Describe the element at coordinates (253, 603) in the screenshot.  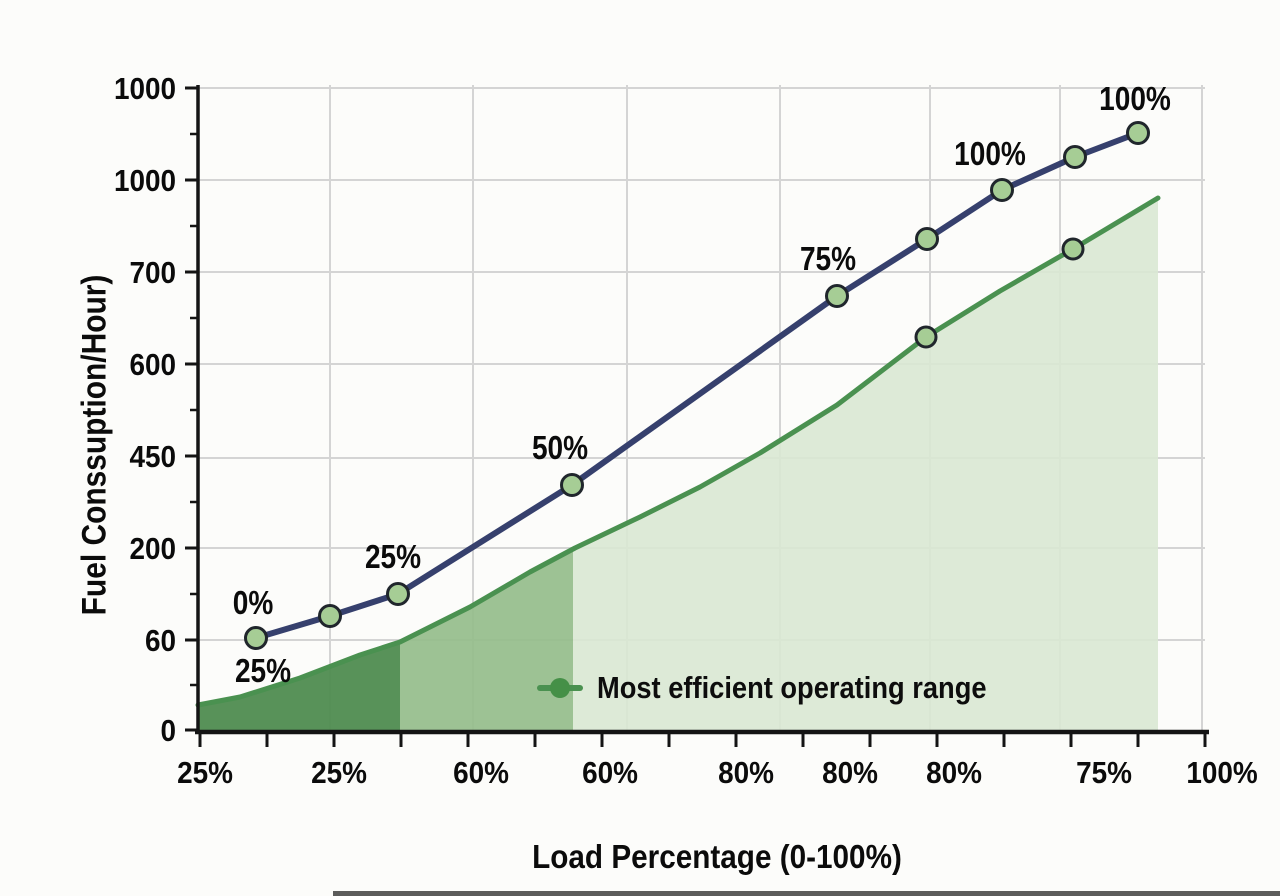
I see `svg-text: 0%` at that location.